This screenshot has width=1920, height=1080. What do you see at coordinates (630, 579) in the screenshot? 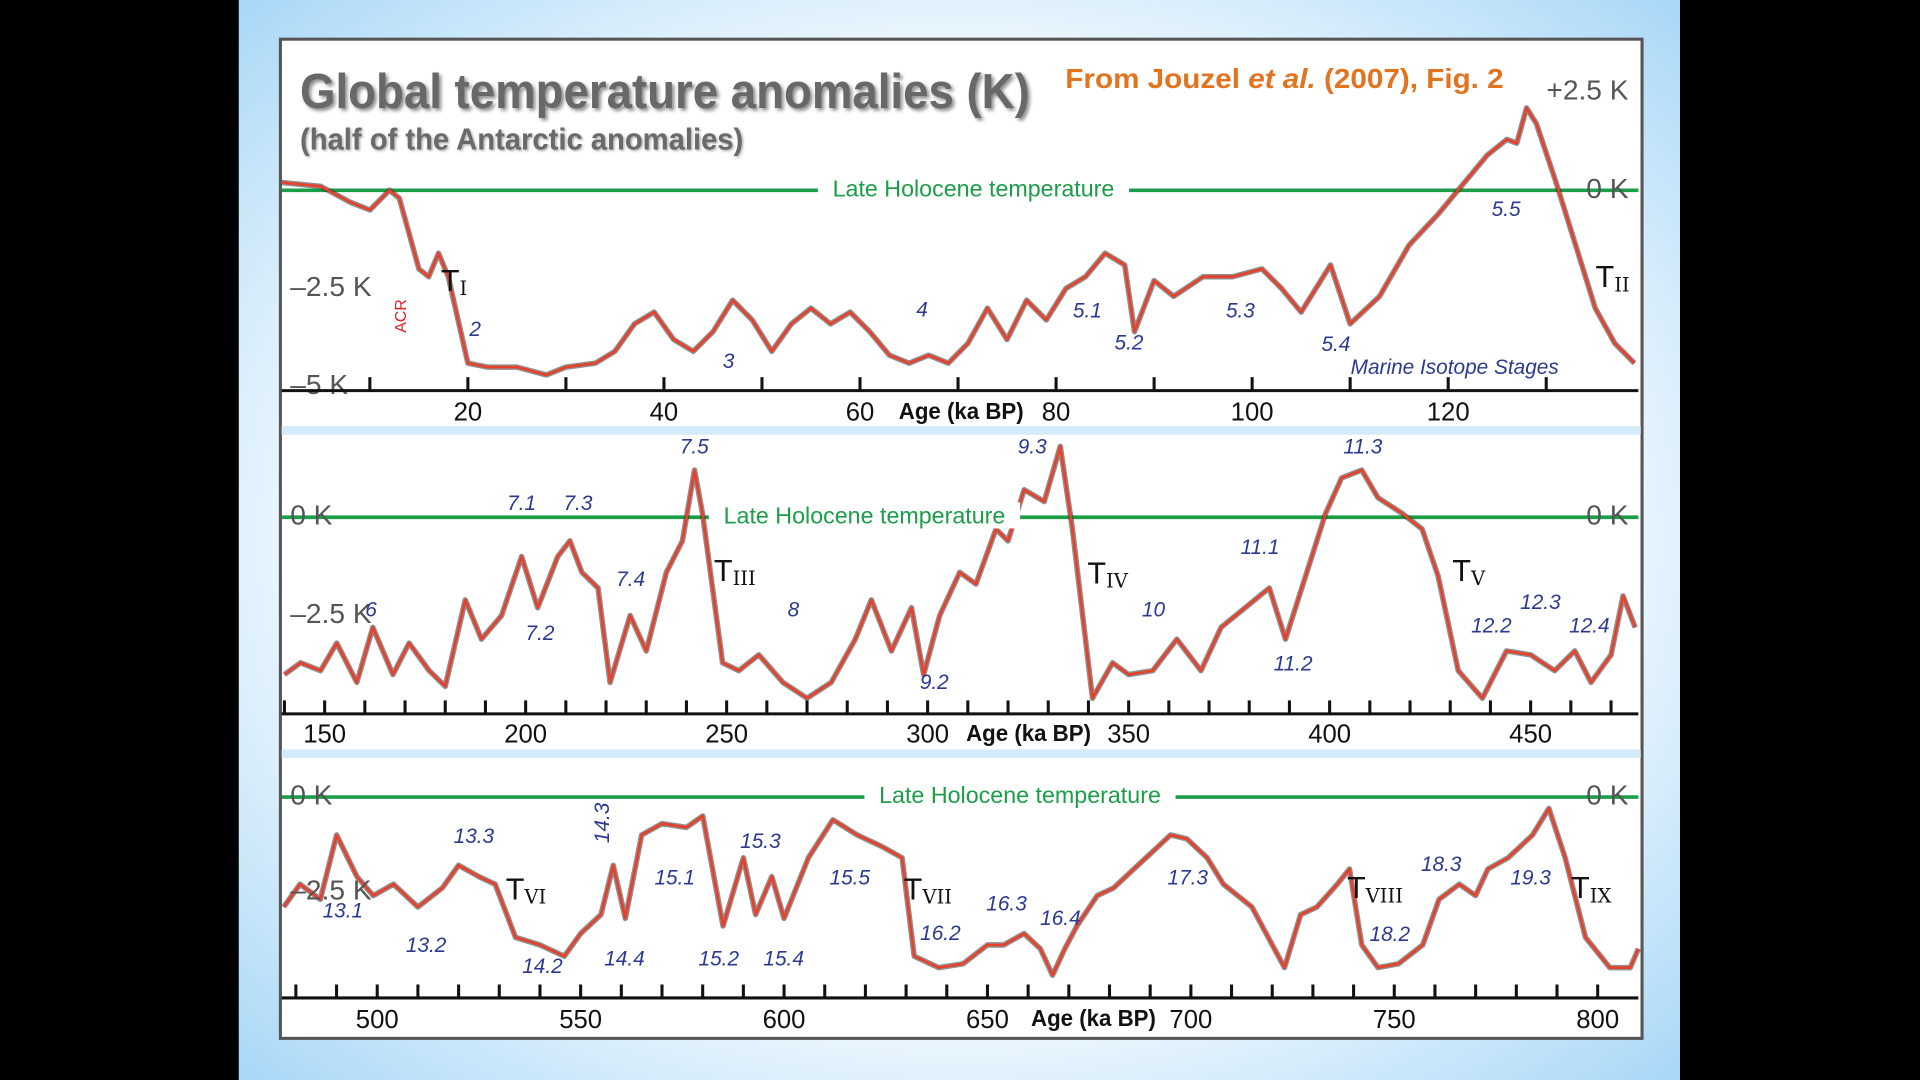
I see `stage-label: 7.4` at bounding box center [630, 579].